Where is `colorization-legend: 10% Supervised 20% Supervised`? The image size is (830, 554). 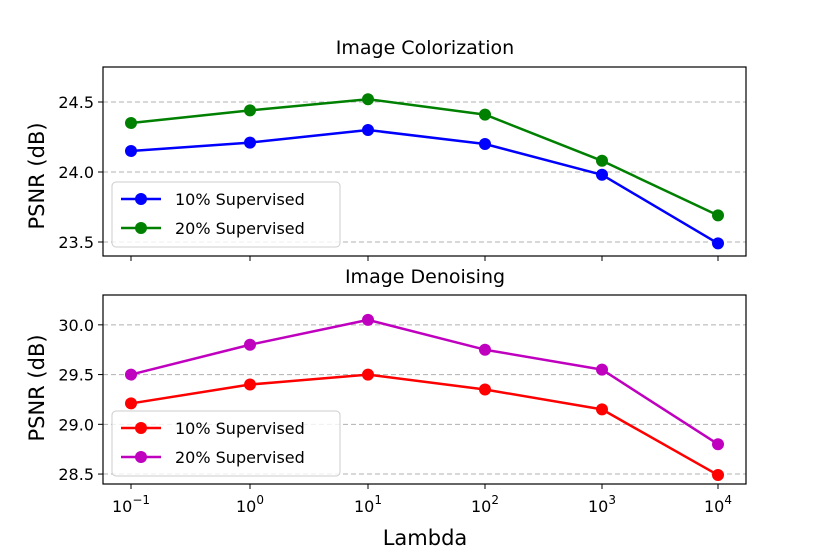
colorization-legend: 10% Supervised 20% Supervised is located at coordinates (226, 214).